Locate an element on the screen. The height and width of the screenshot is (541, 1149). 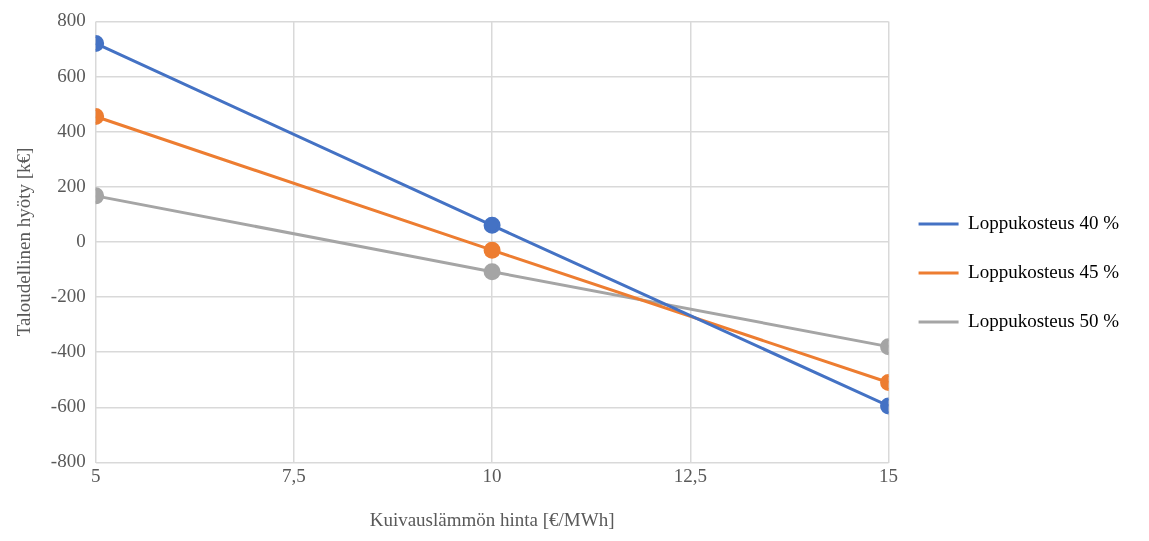
legend-label: Loppukosteus 50 % is located at coordinates (1044, 320).